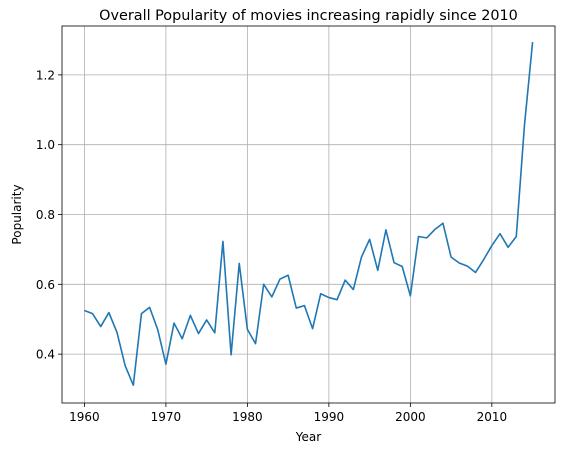 The image size is (567, 455). What do you see at coordinates (45, 215) in the screenshot?
I see `y-tick-label: 0.8` at bounding box center [45, 215].